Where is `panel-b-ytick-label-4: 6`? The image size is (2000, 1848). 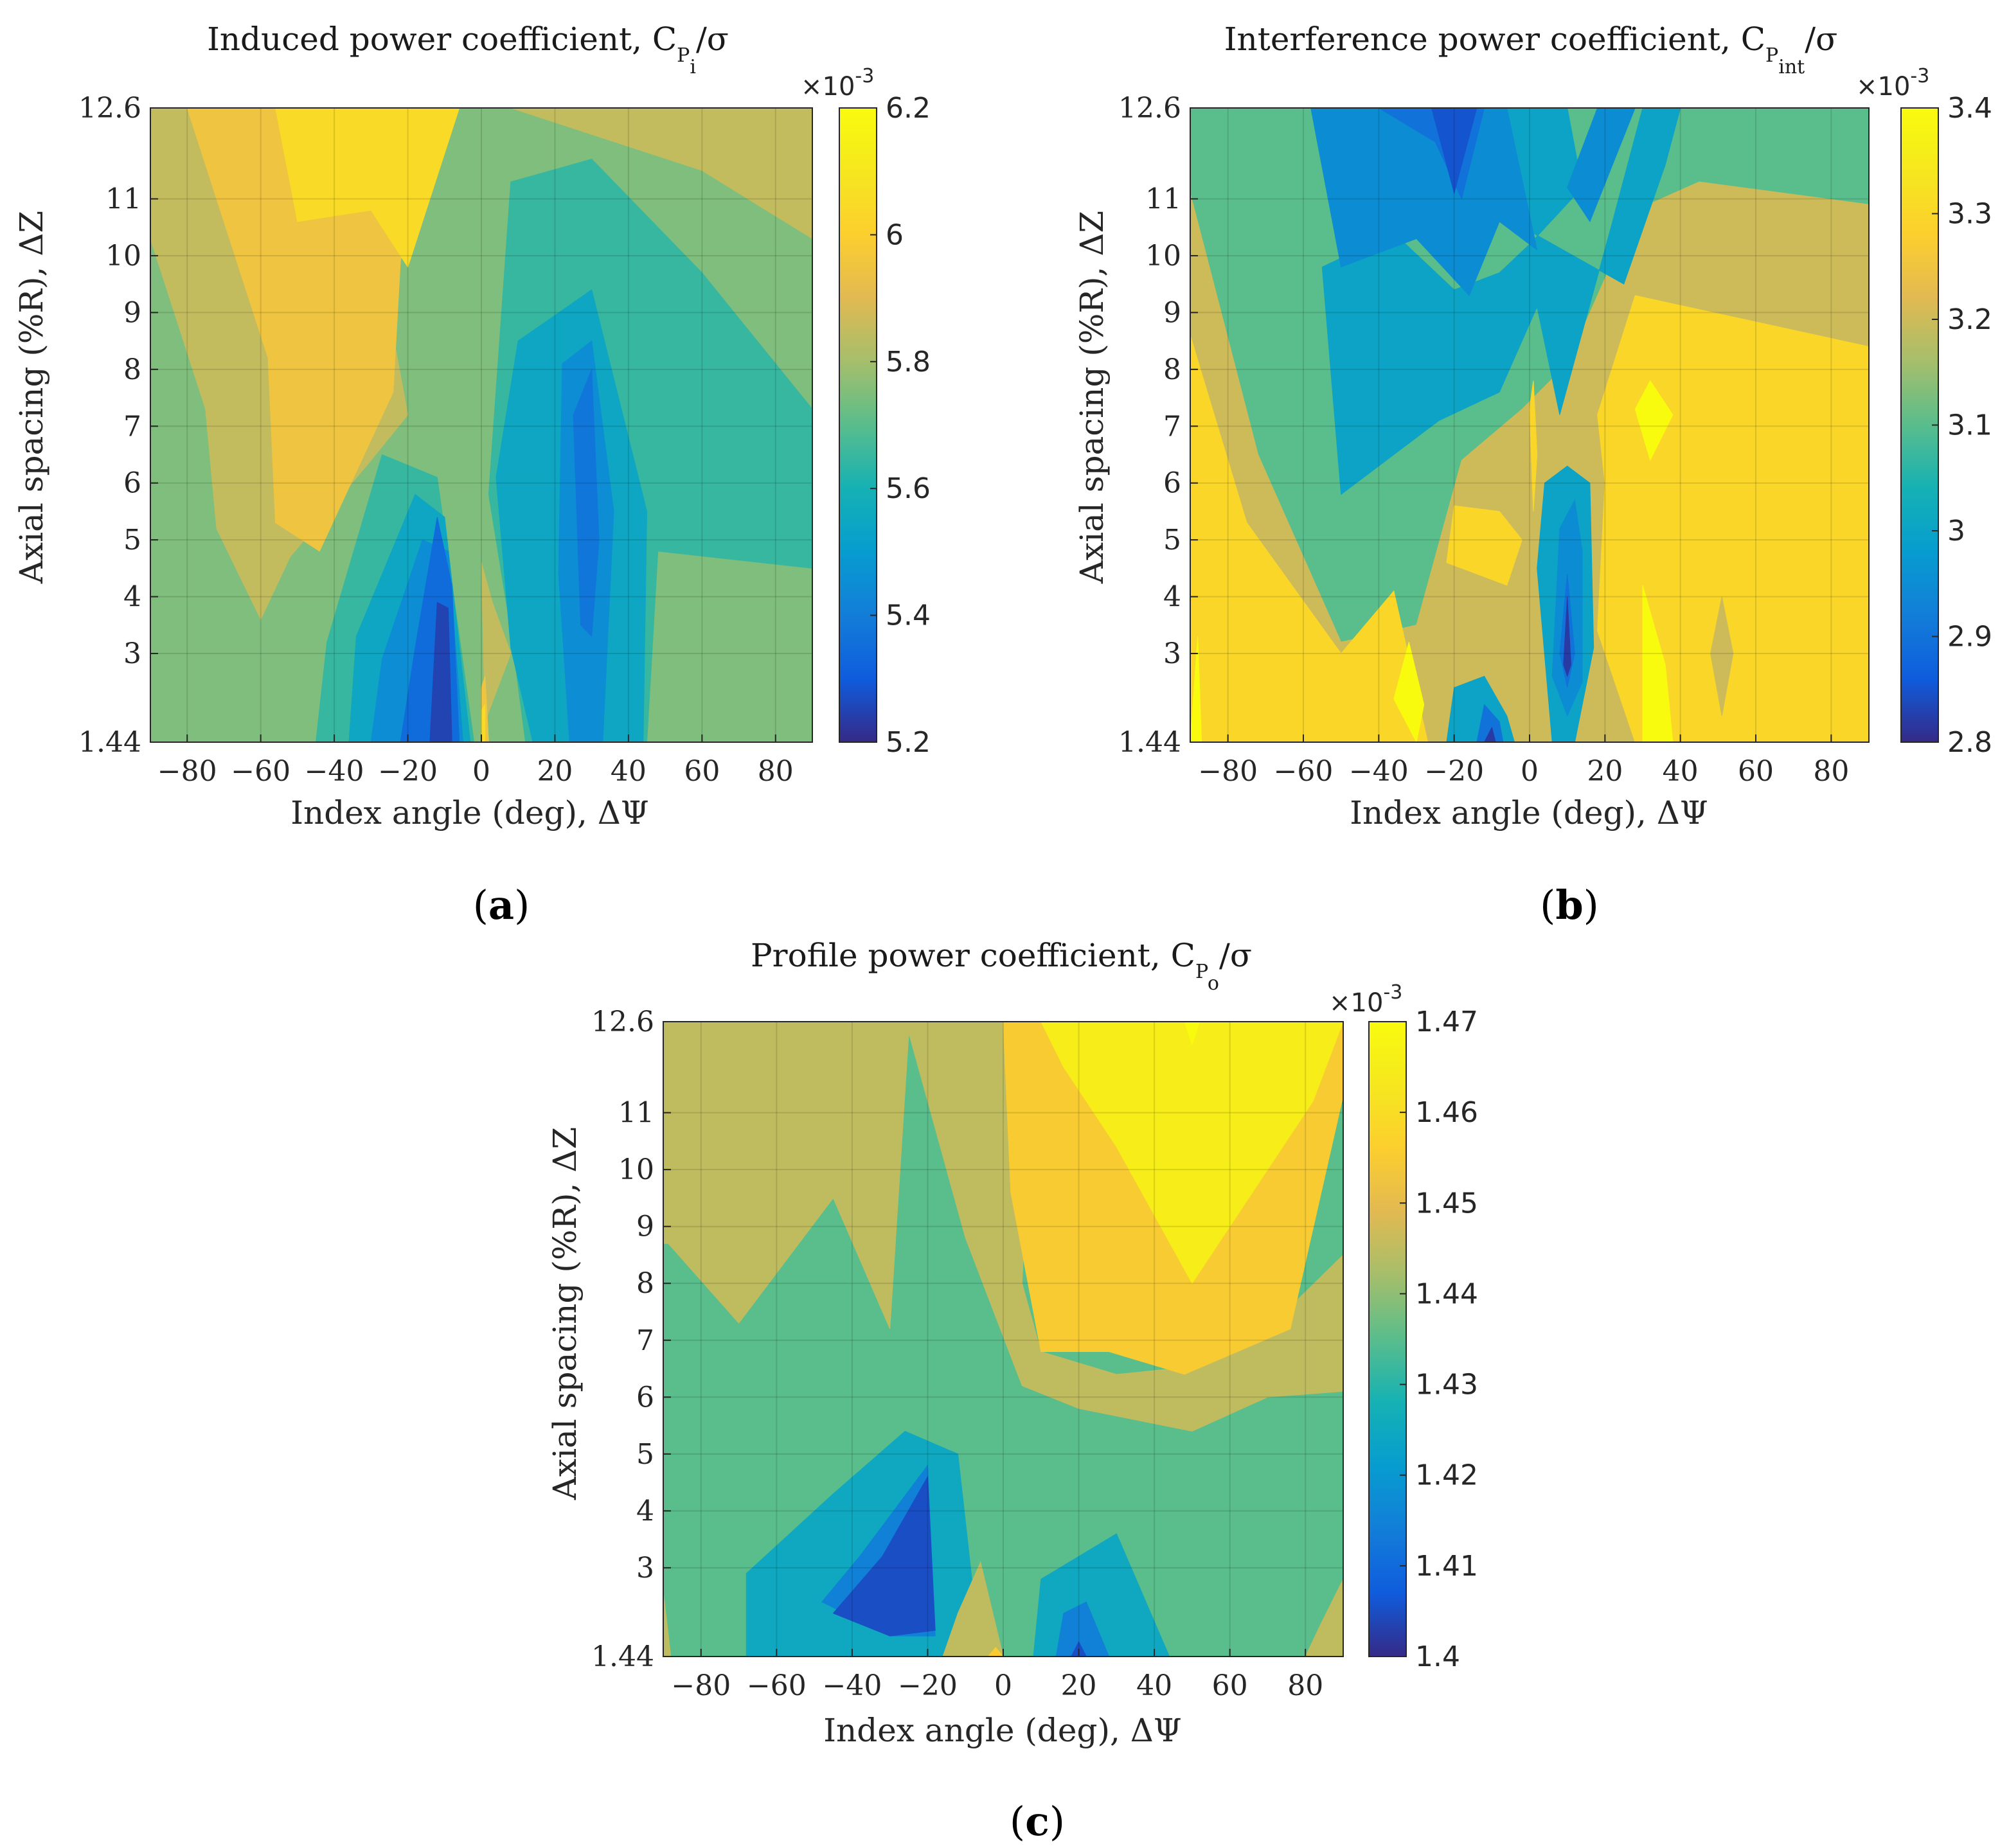 panel-b-ytick-label-4: 6 is located at coordinates (1172, 483).